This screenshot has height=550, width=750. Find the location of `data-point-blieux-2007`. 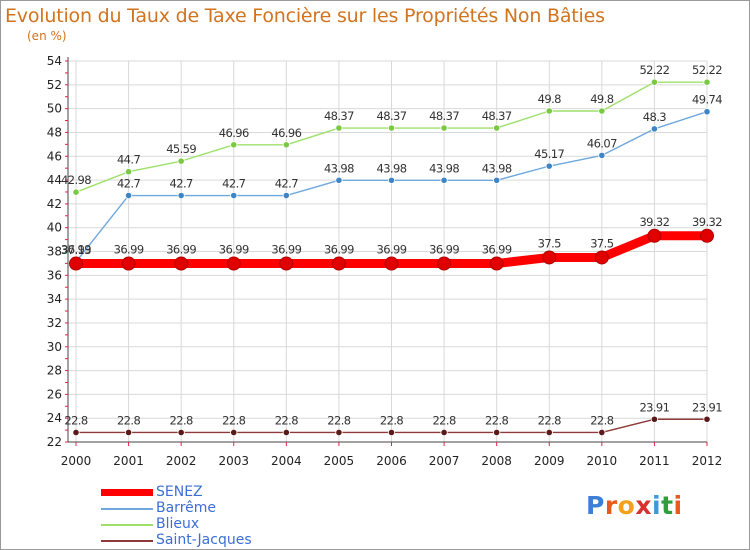

data-point-blieux-2007 is located at coordinates (444, 128).